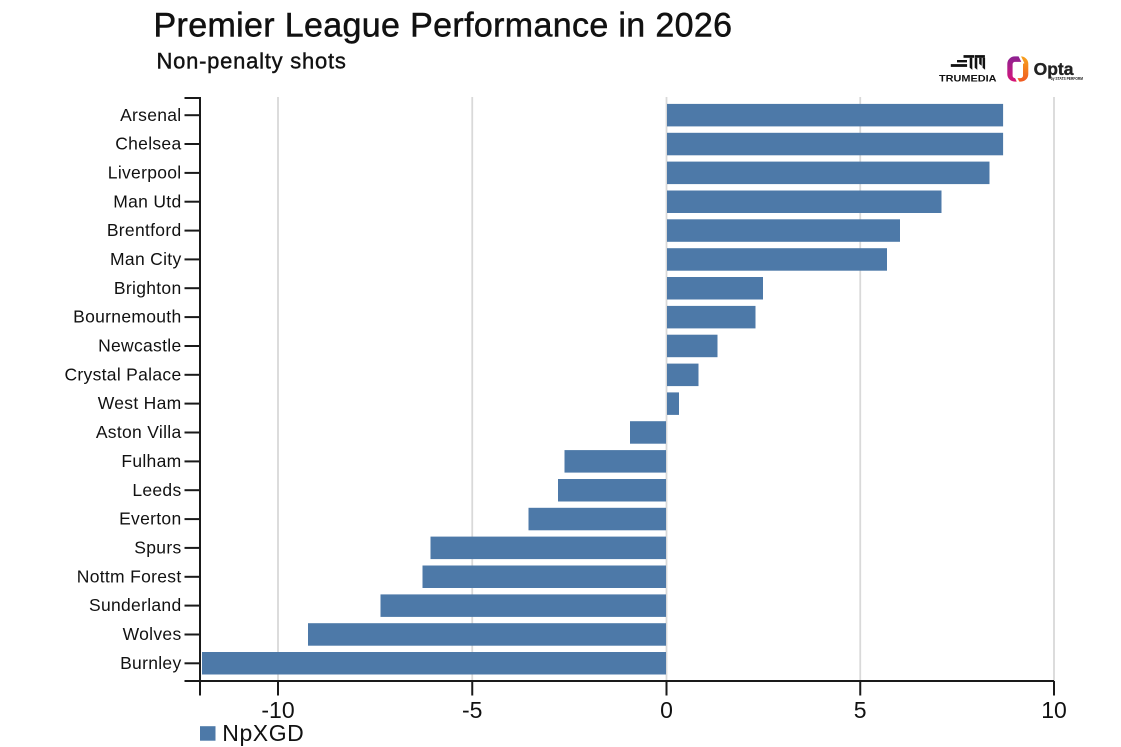 The height and width of the screenshot is (747, 1121). I want to click on svg-text: Opta, so click(1054, 69).